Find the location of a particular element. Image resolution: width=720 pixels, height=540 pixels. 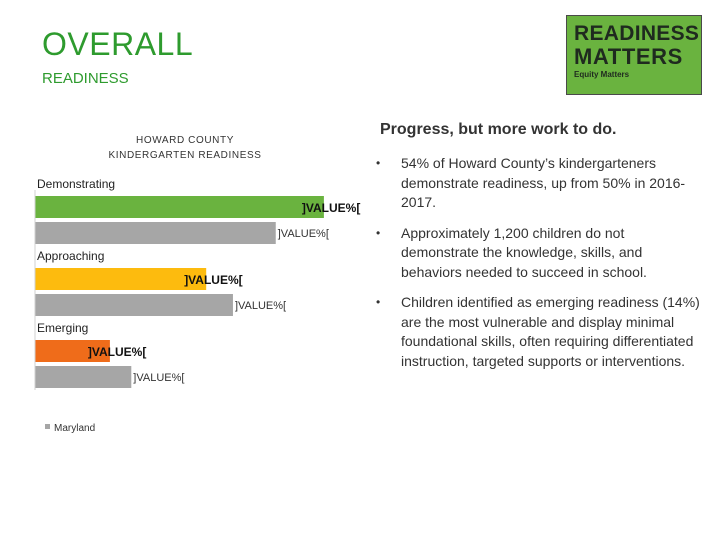

chart-title-line-2: KINDERGARTEN READINESS is located at coordinates (185, 155).